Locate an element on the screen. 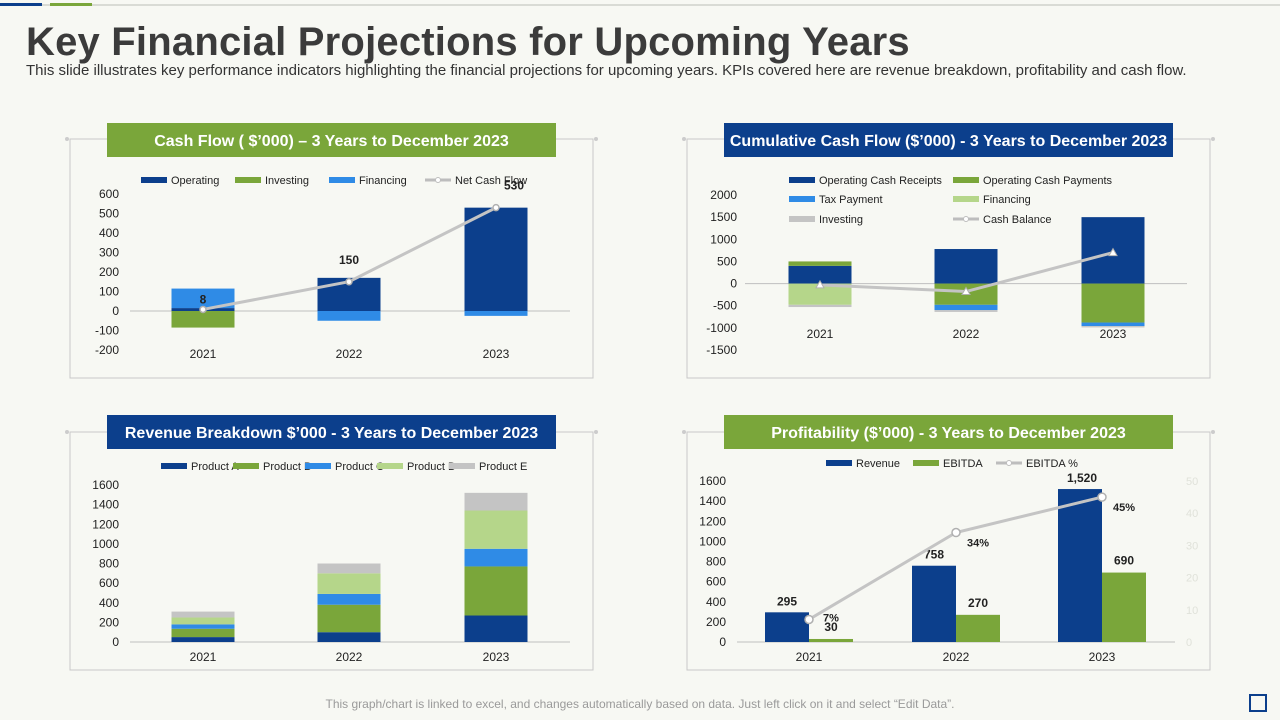  cumcash-yaxis-tick-6: -1000 is located at coordinates (721, 328).